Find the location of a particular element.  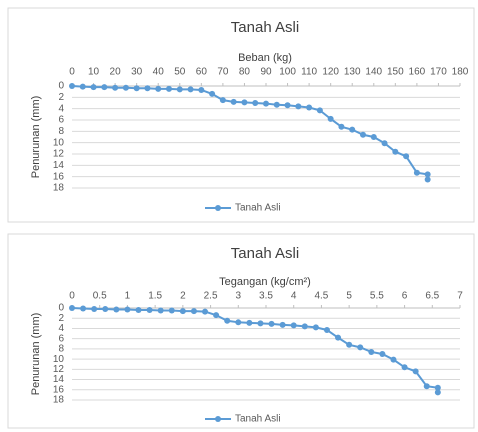

x-tick-label: 120 is located at coordinates (330, 72).